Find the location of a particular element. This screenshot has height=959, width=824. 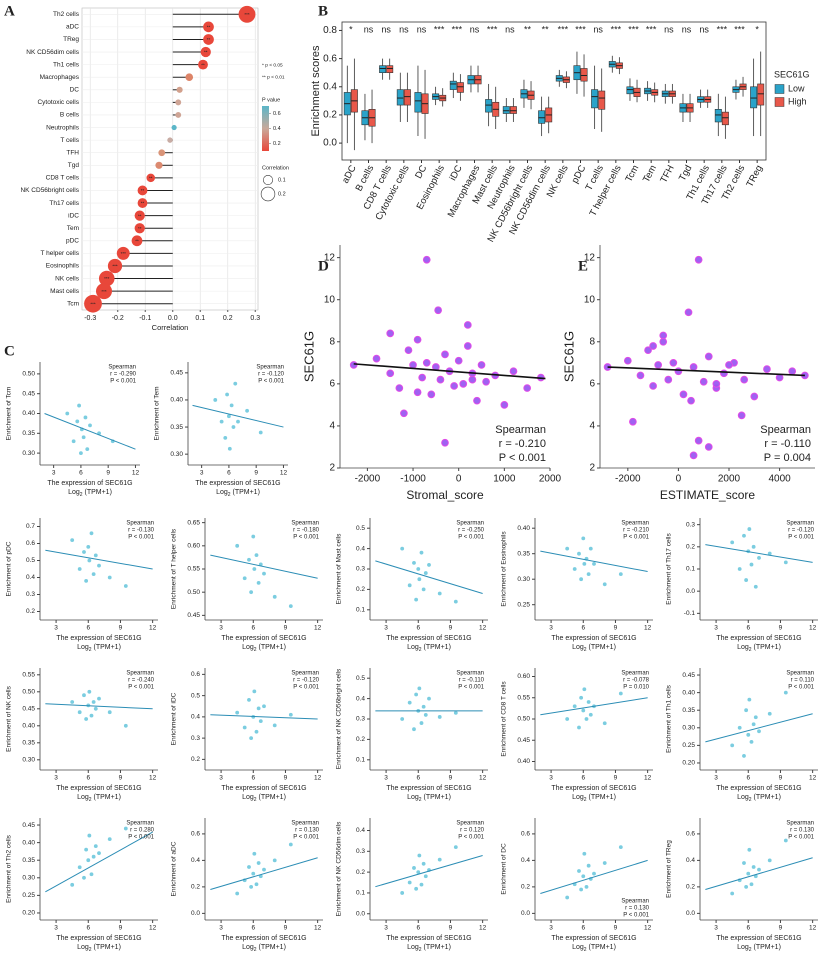

y-axis-label: Enrichment of NK cells is located at coordinates (9, 718).